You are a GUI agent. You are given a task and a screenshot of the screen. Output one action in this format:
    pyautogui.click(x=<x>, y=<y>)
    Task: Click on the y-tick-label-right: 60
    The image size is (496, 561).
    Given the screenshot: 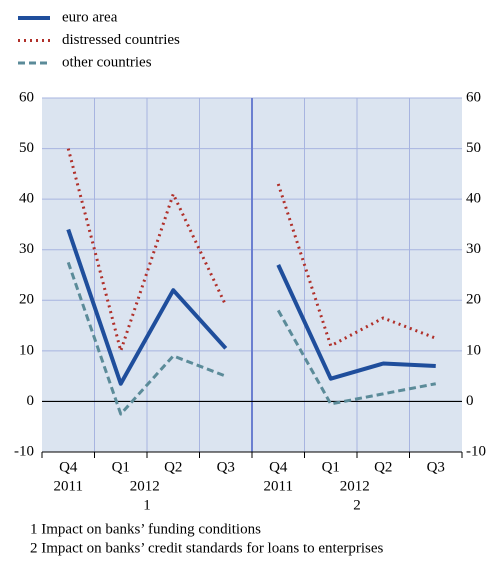 What is the action you would take?
    pyautogui.click(x=473, y=97)
    